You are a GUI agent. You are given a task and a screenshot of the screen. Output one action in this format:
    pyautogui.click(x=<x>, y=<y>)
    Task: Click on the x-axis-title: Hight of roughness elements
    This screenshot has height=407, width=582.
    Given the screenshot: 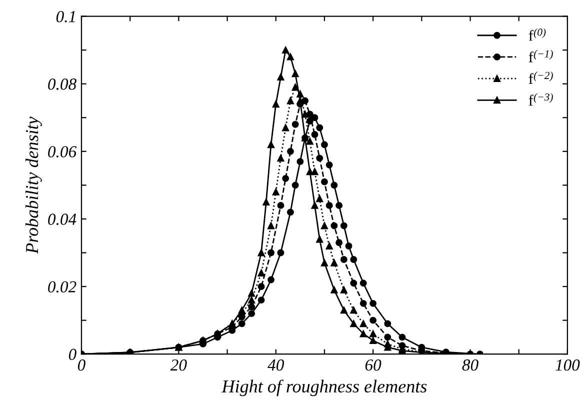 What is the action you would take?
    pyautogui.click(x=324, y=388)
    